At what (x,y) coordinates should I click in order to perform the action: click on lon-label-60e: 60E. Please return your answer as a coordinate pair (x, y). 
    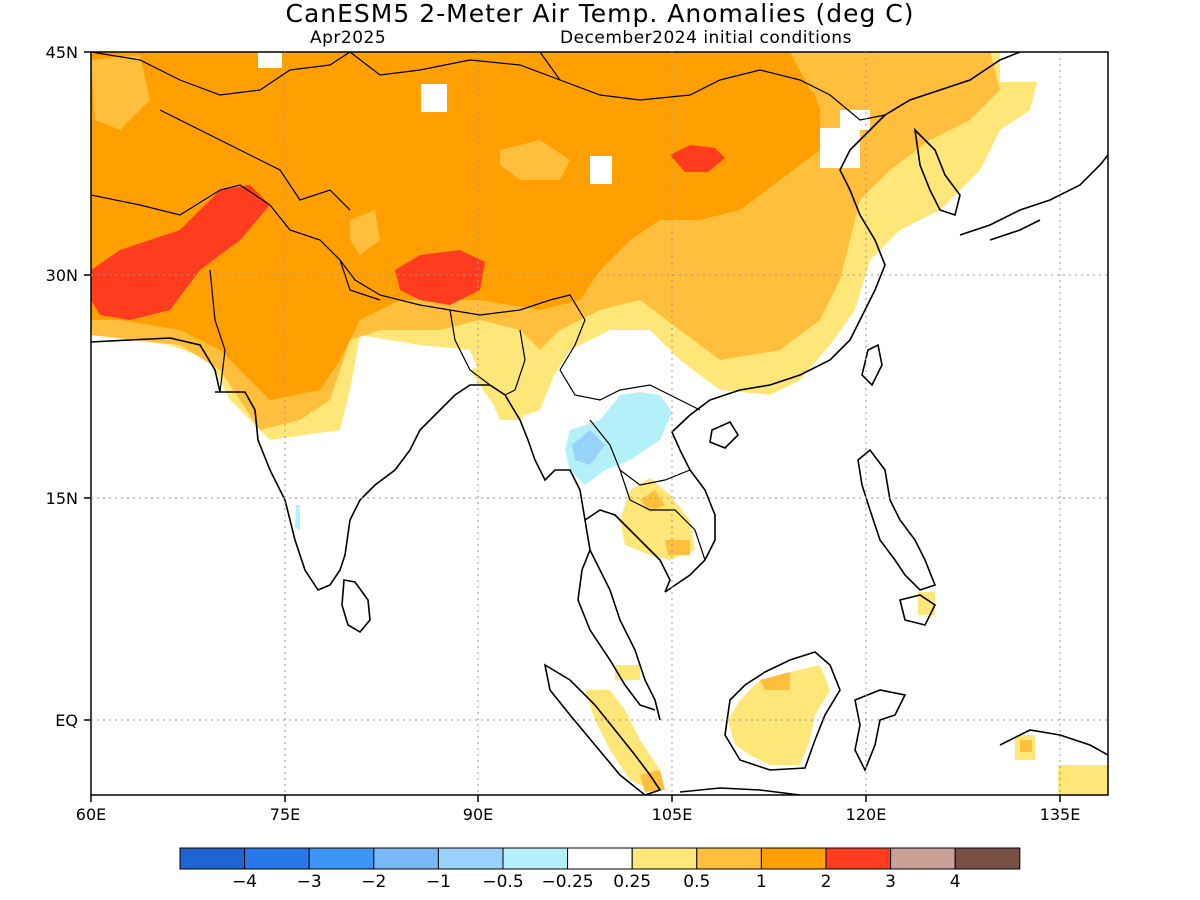
    Looking at the image, I should click on (91, 814).